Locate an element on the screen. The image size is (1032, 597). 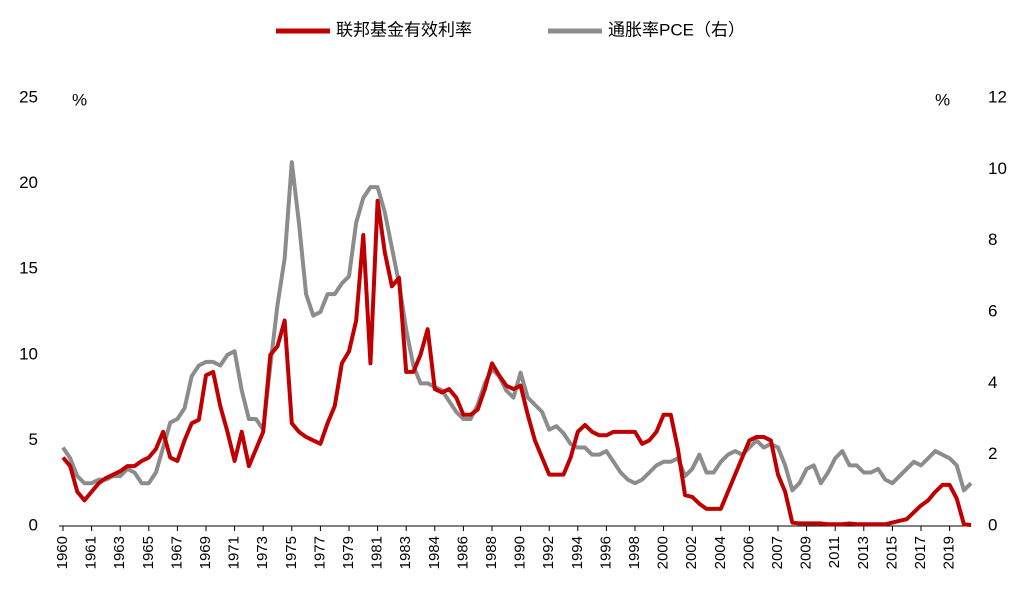
y-tick-label: 25 is located at coordinates (28, 96).